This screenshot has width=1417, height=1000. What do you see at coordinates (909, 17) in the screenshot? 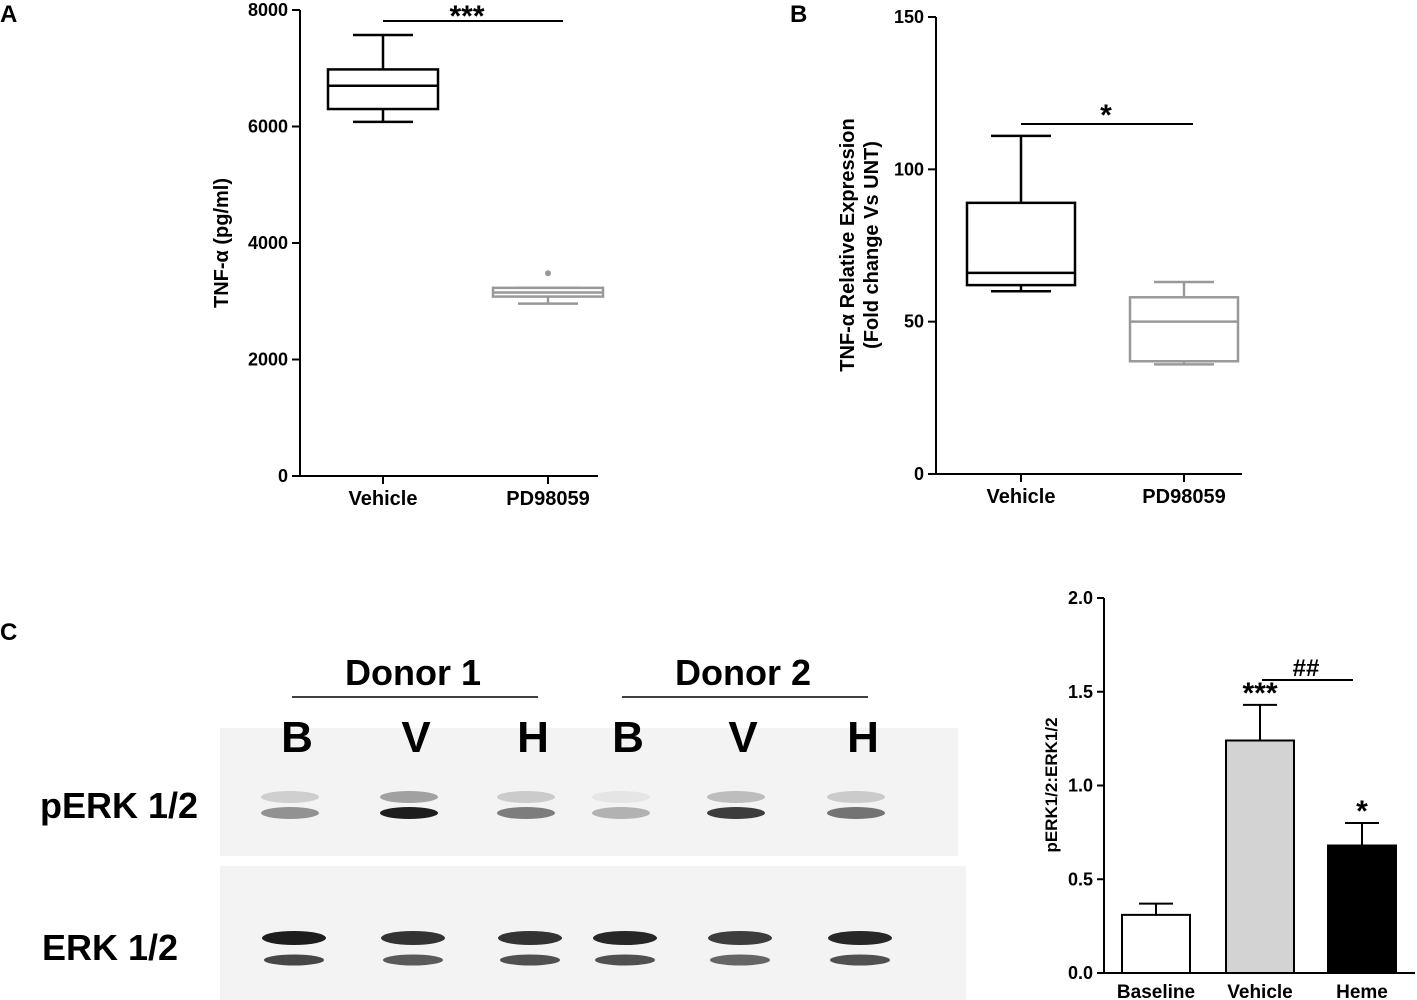
I see `chart-b-ytick-label: 150` at bounding box center [909, 17].